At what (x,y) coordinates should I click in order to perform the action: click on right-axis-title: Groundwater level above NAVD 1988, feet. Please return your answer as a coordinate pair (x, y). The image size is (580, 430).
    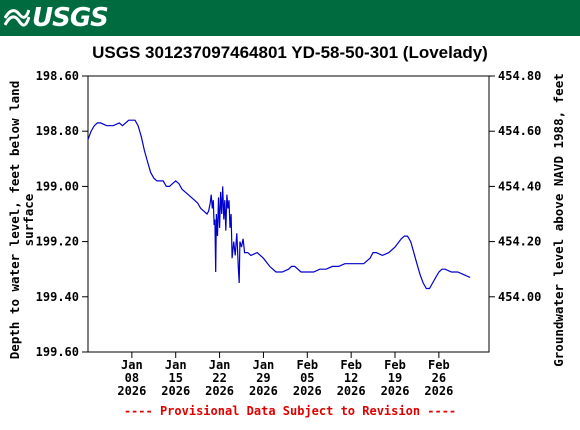
    Looking at the image, I should click on (558, 220).